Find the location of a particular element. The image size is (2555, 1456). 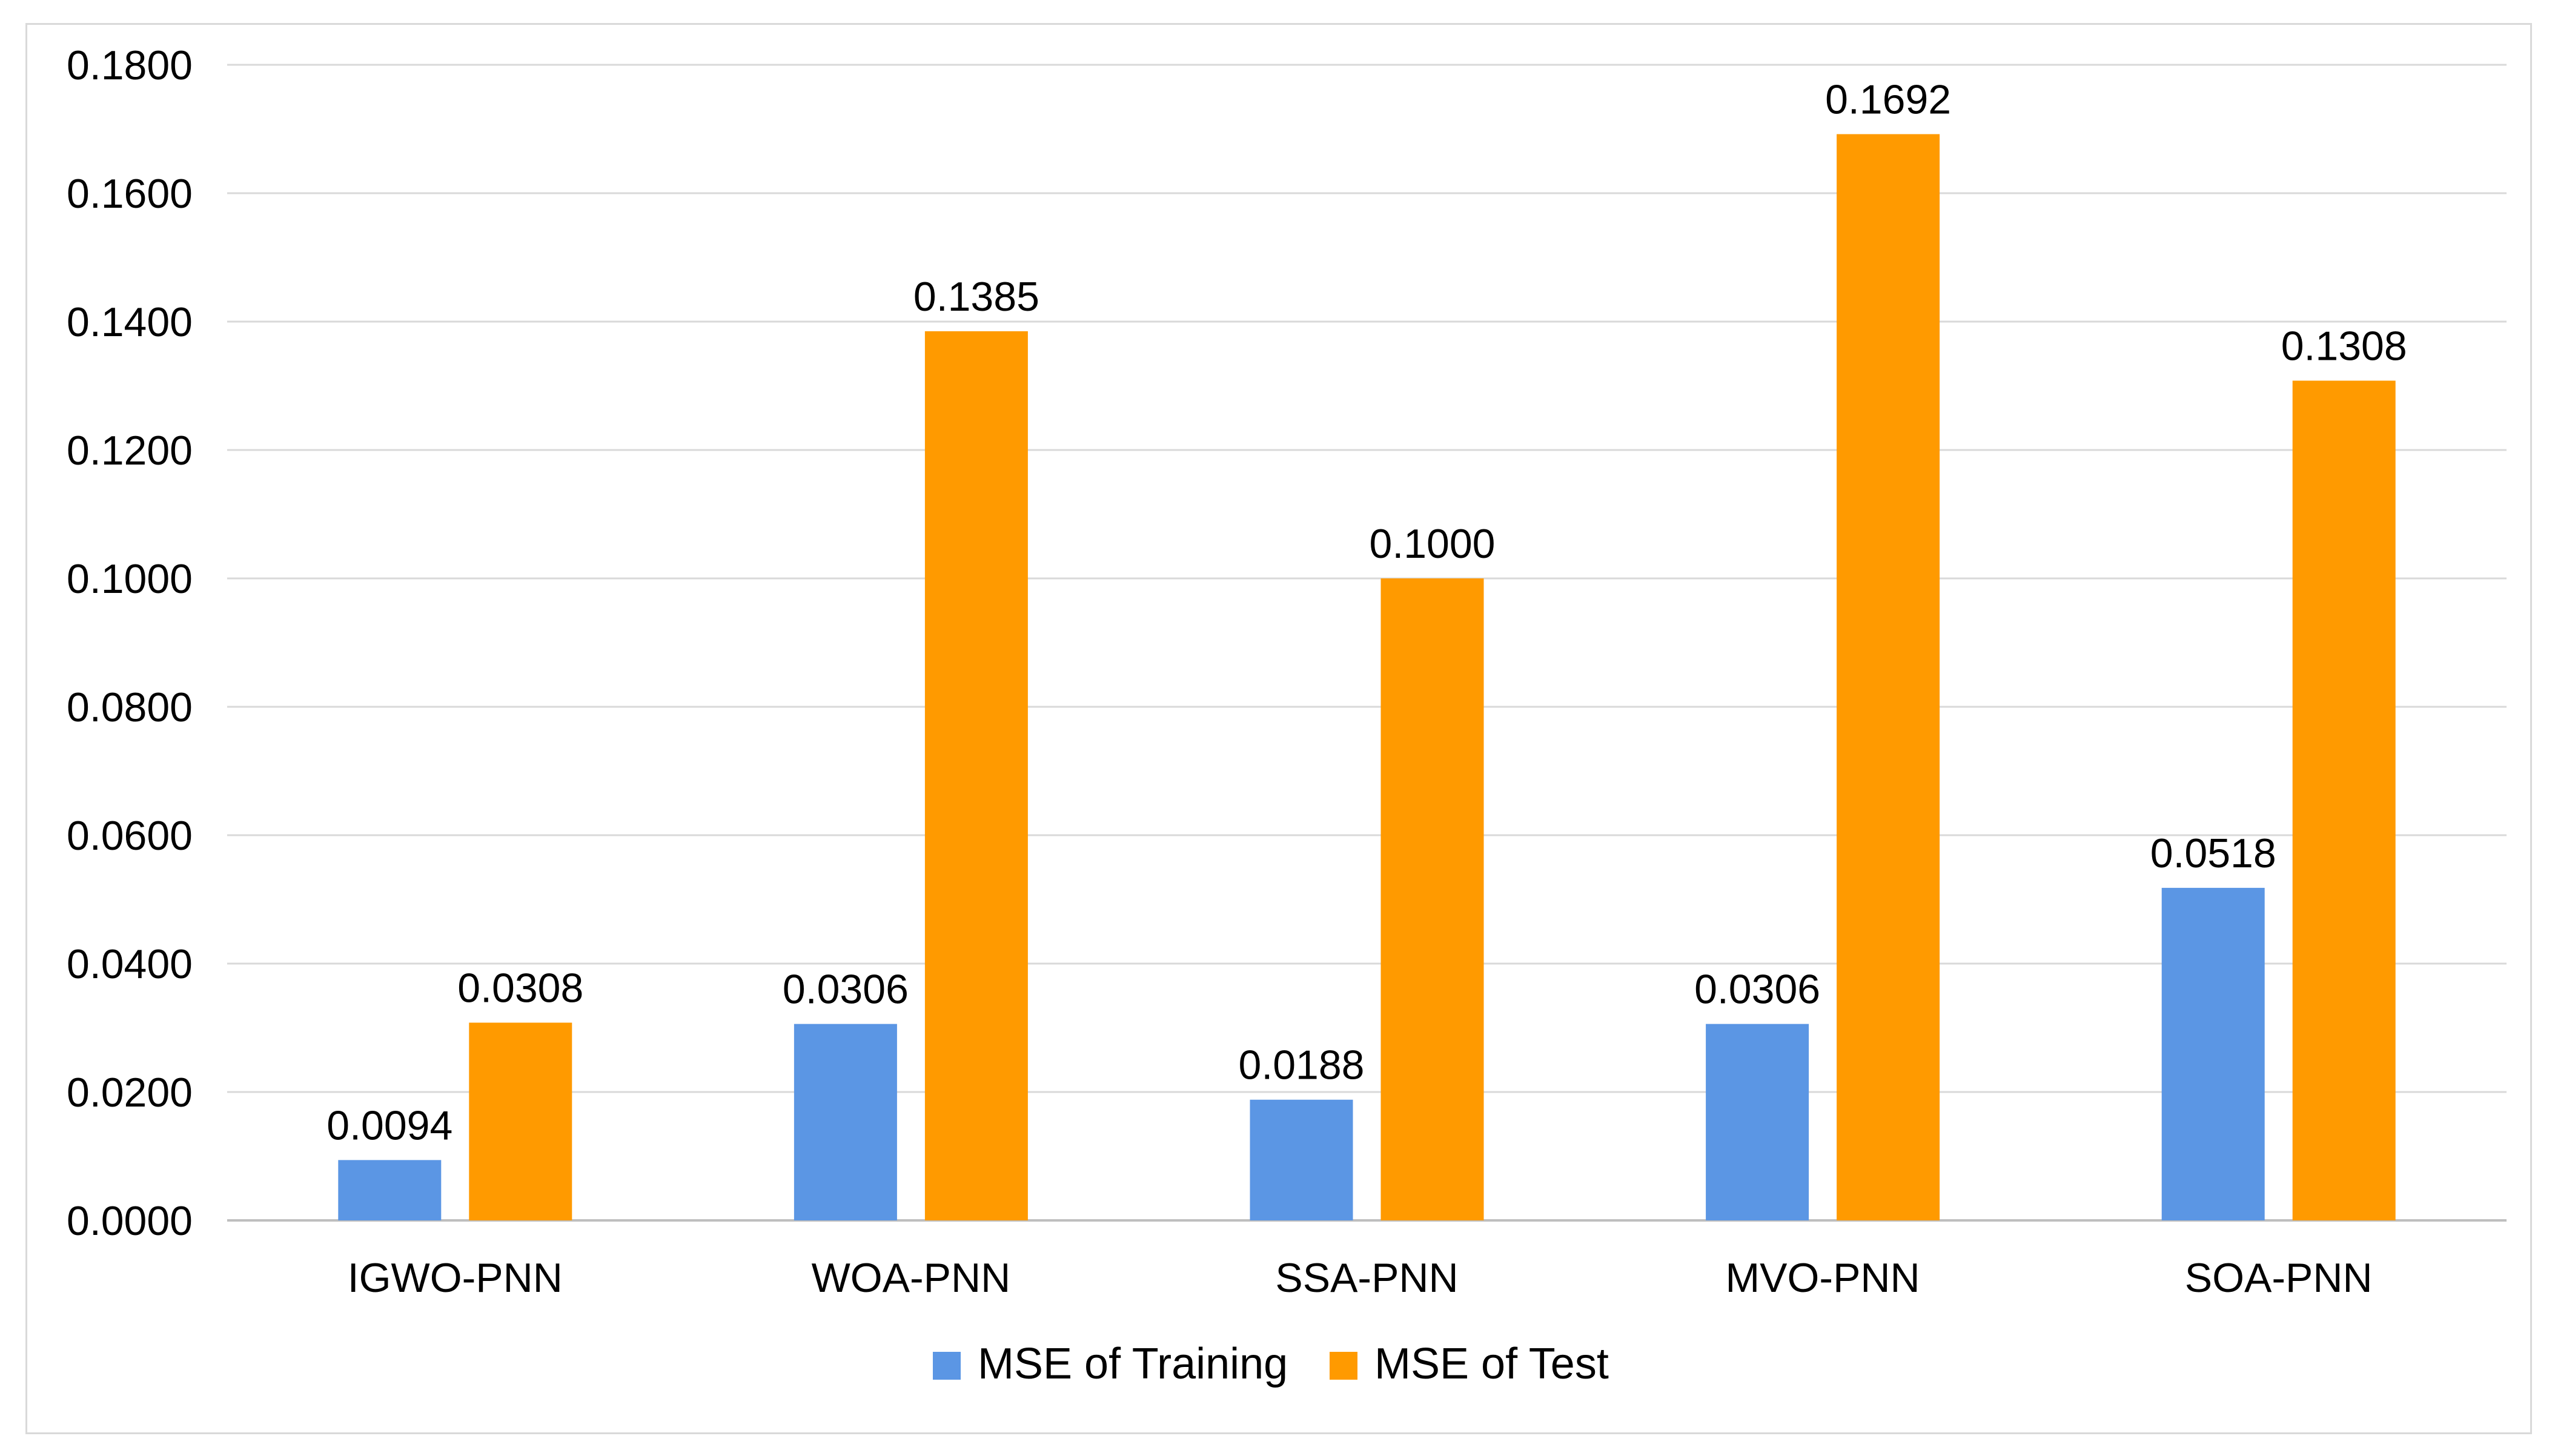

legend: MSE of Training MSE of Test is located at coordinates (1271, 1364).